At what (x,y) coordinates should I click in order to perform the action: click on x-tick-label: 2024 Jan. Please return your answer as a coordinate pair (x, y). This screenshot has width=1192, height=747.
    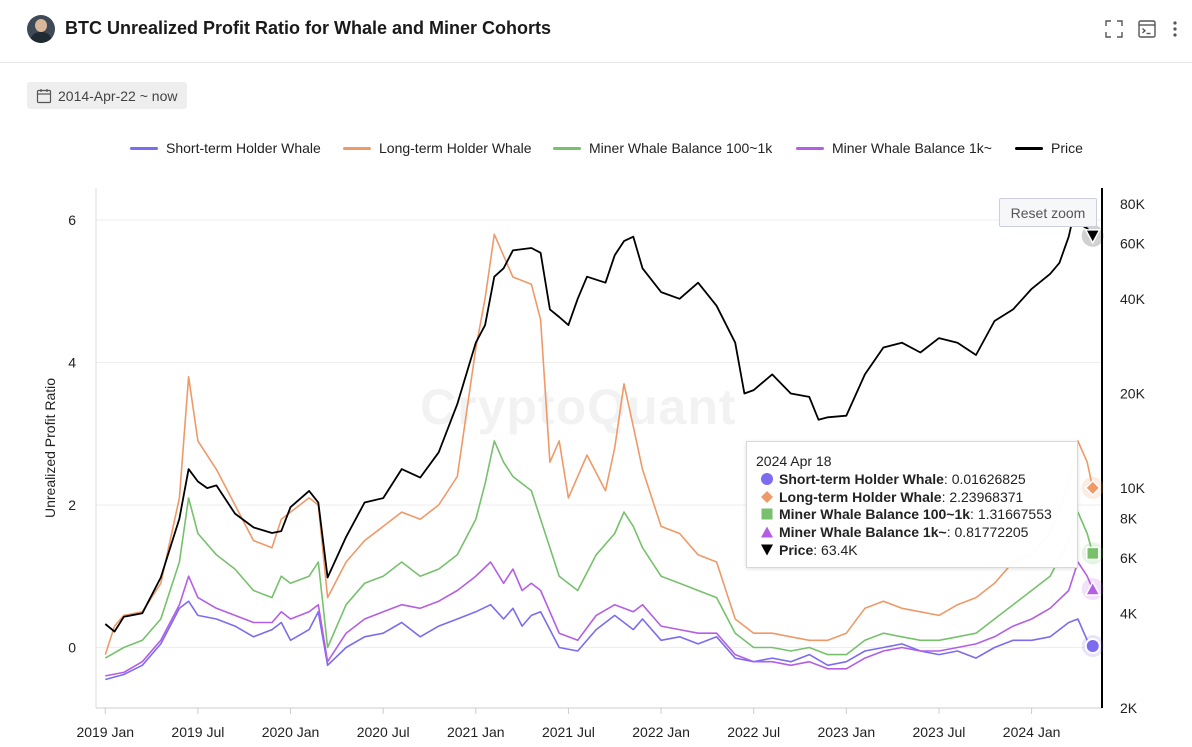
    Looking at the image, I should click on (1032, 732).